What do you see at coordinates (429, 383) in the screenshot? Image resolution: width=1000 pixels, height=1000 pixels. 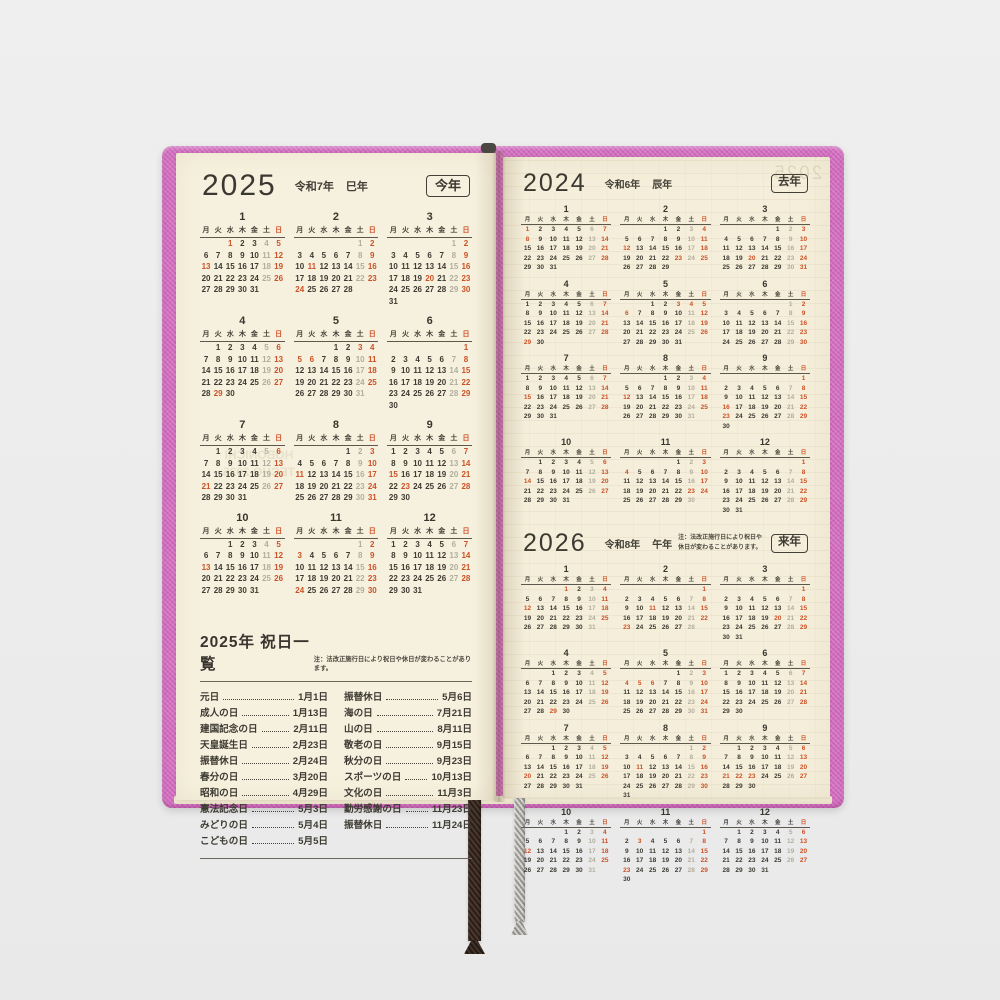 I see `week-row: 16 17 18 19 20 21 22` at bounding box center [429, 383].